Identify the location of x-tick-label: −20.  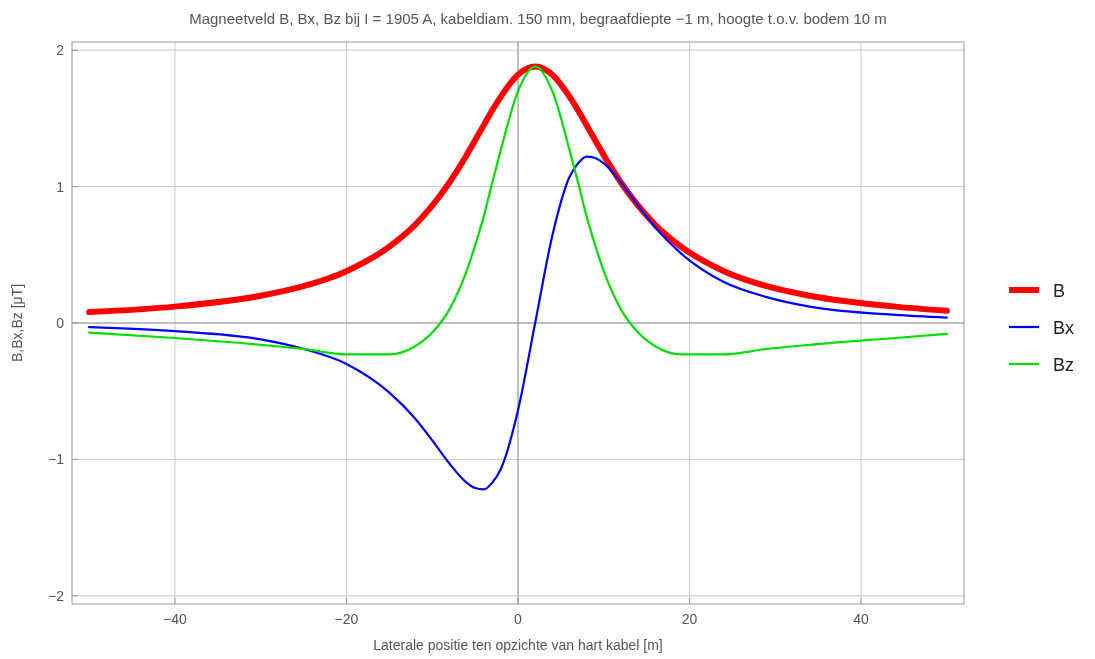
(346, 619).